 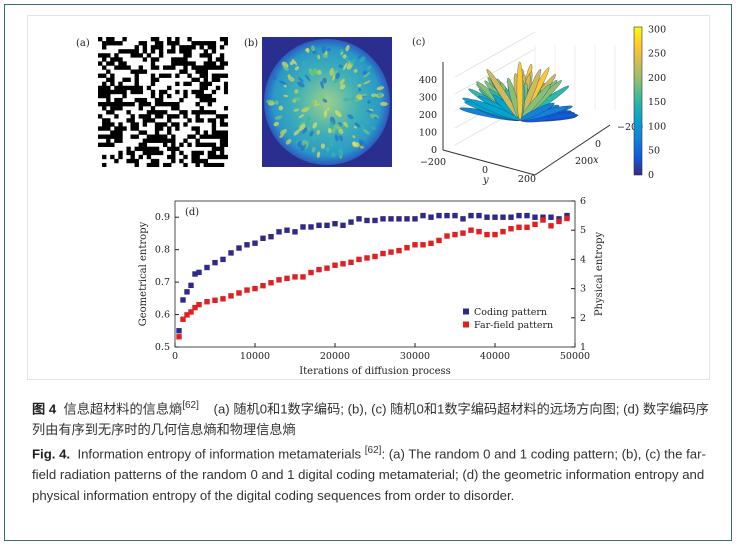 What do you see at coordinates (373, 450) in the screenshot?
I see `caption-en-ref: [62]` at bounding box center [373, 450].